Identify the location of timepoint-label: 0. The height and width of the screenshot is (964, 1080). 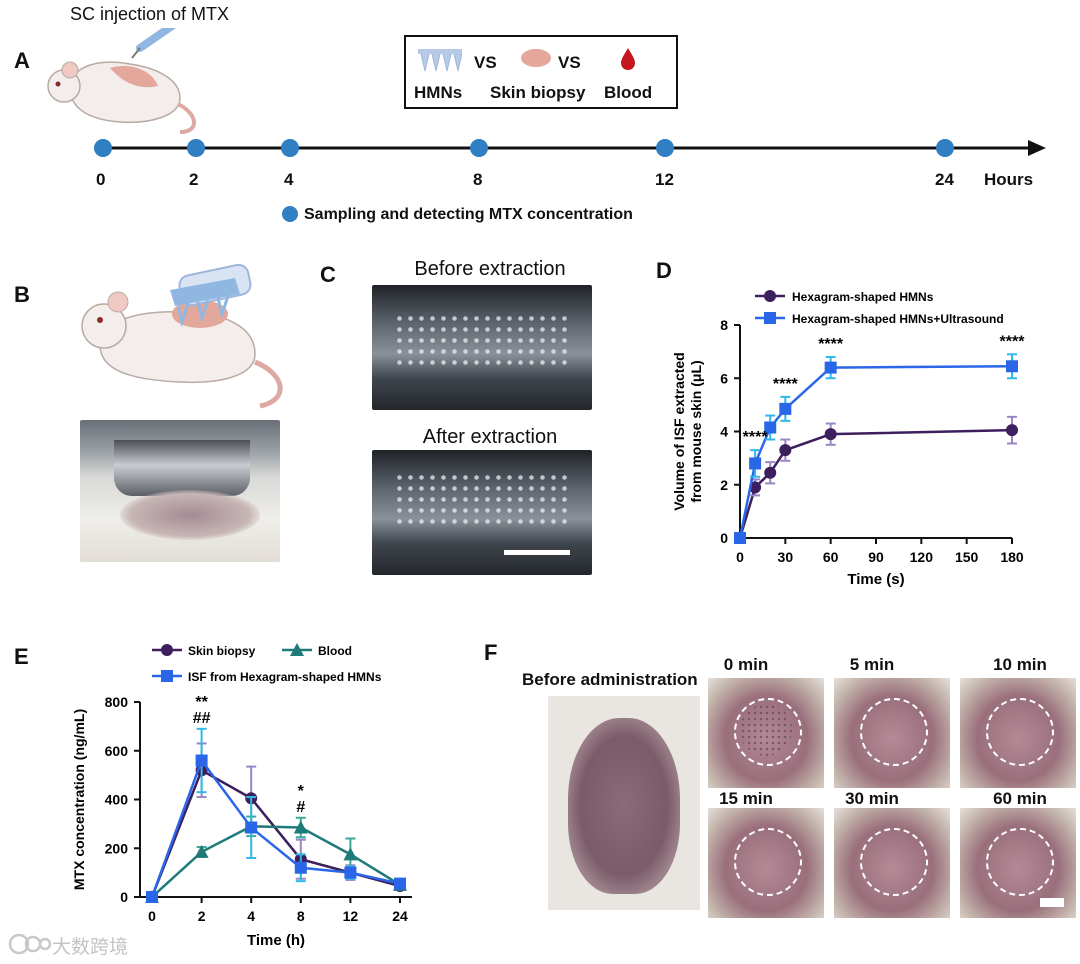
(101, 179).